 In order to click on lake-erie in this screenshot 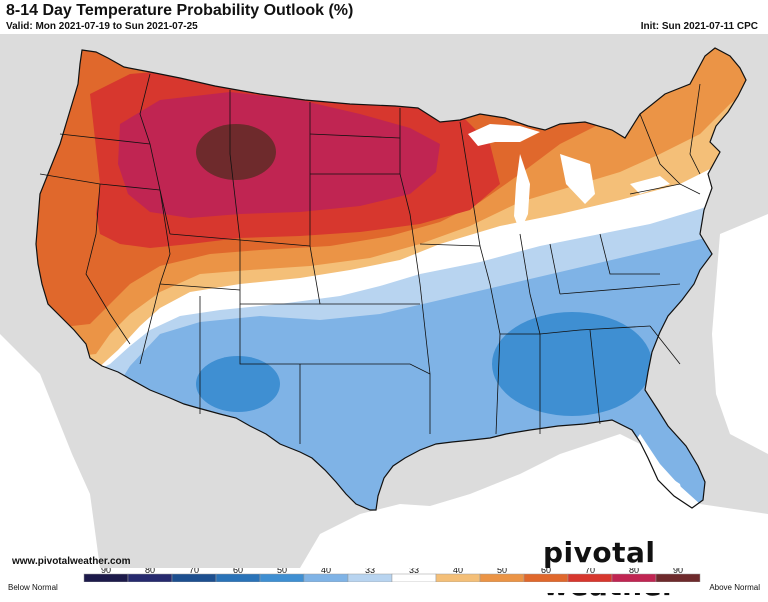, I will do `click(597, 222)`.